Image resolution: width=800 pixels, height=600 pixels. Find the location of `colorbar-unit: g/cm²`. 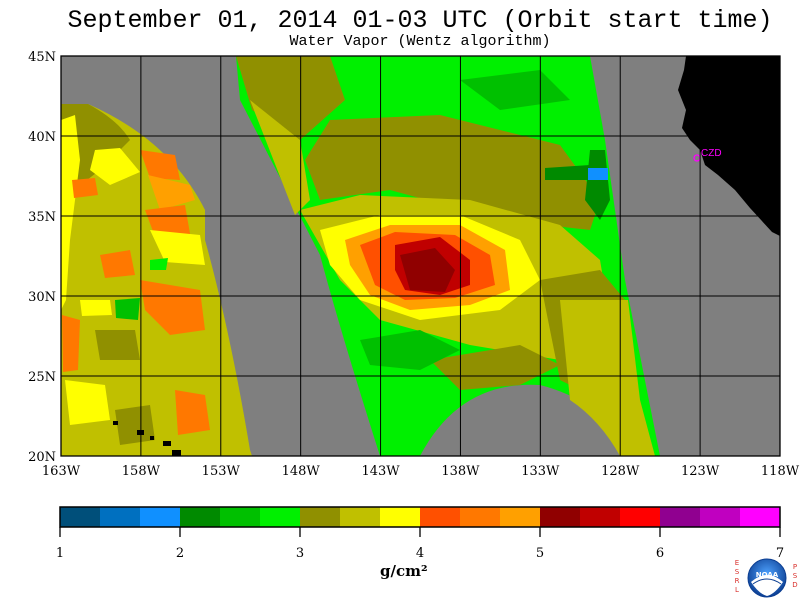

colorbar-unit: g/cm² is located at coordinates (404, 571).